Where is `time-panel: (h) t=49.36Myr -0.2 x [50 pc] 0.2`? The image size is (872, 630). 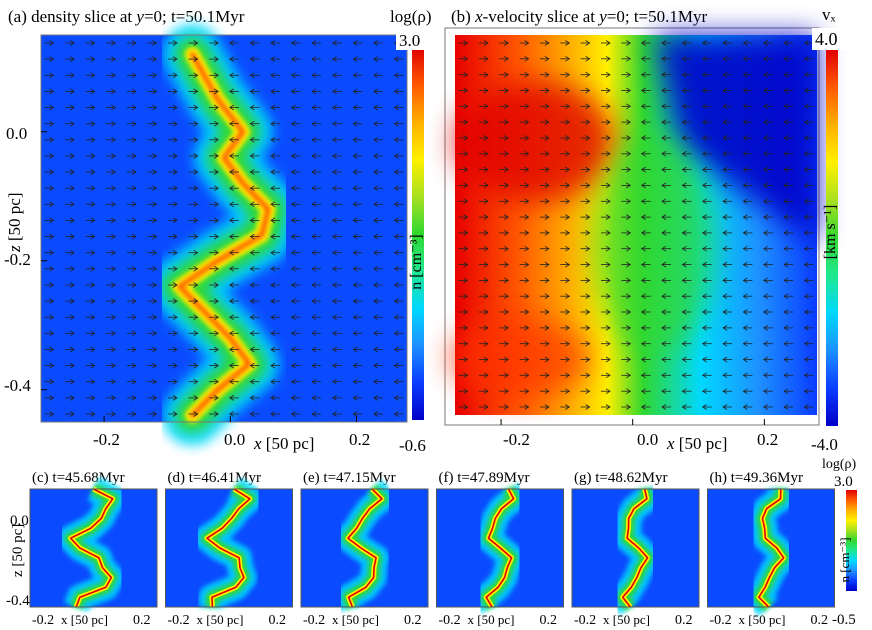 time-panel: (h) t=49.36Myr -0.2 x [50 pc] 0.2 is located at coordinates (771, 549).